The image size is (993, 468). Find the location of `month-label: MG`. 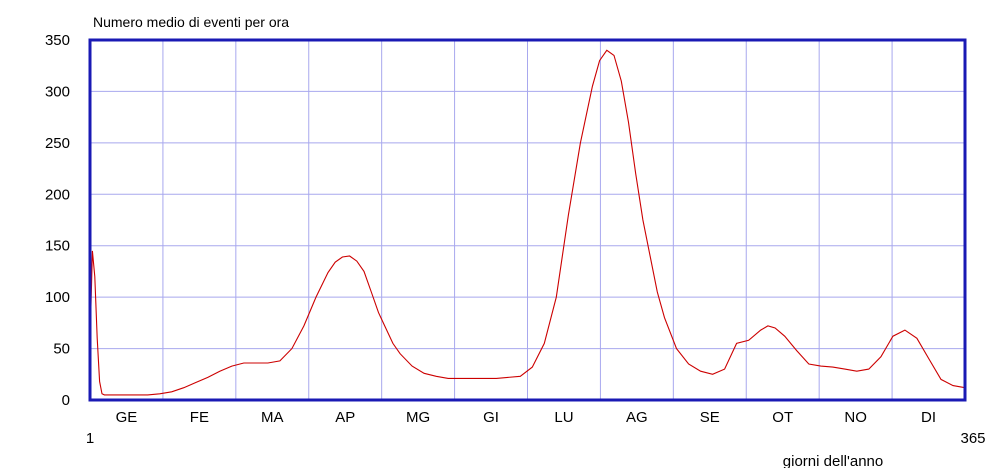

month-label: MG is located at coordinates (418, 417).